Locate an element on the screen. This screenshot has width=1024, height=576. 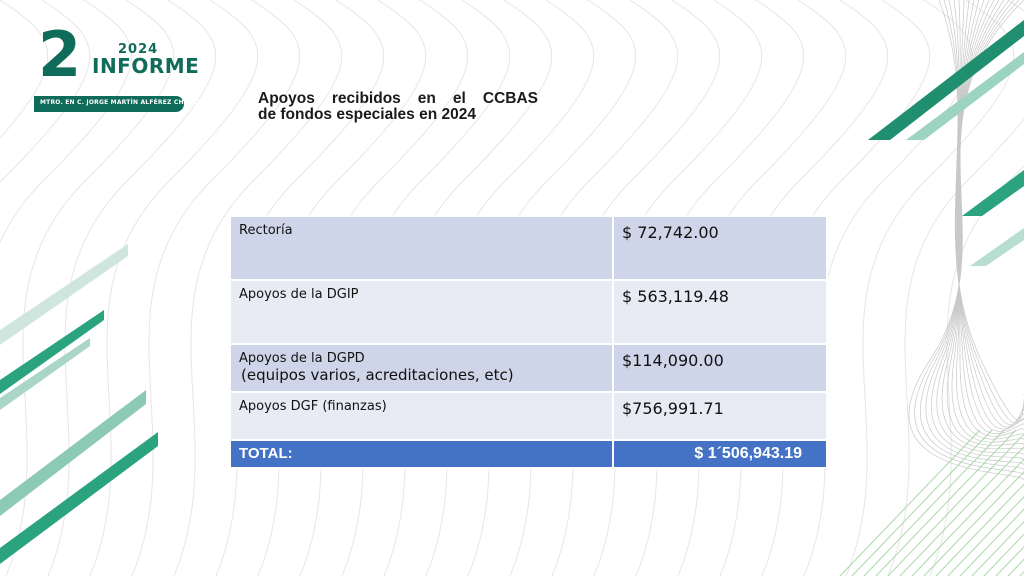
row-label-detail: (equipos varios, acreditaciones, etc) is located at coordinates (377, 375).